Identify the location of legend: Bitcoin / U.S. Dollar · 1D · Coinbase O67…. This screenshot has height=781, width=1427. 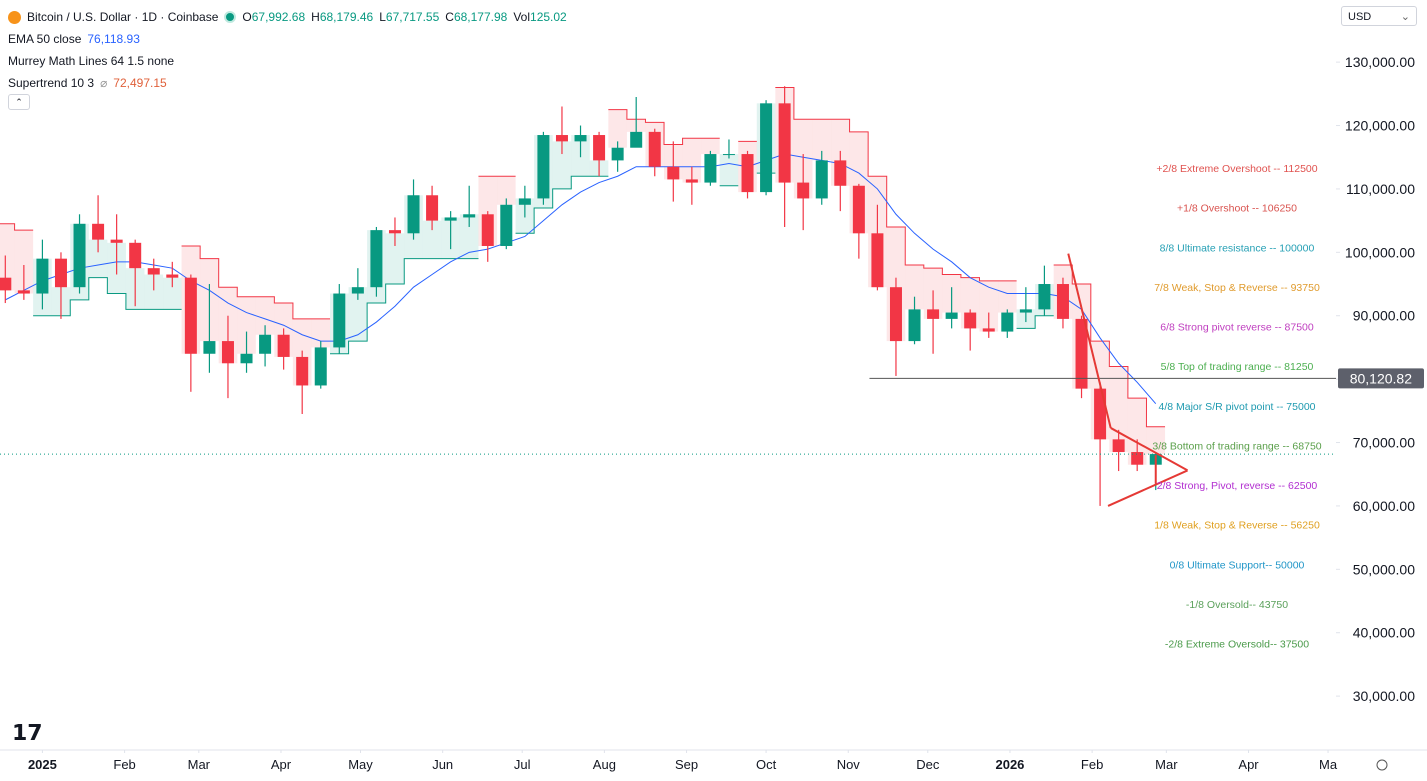
(287, 58).